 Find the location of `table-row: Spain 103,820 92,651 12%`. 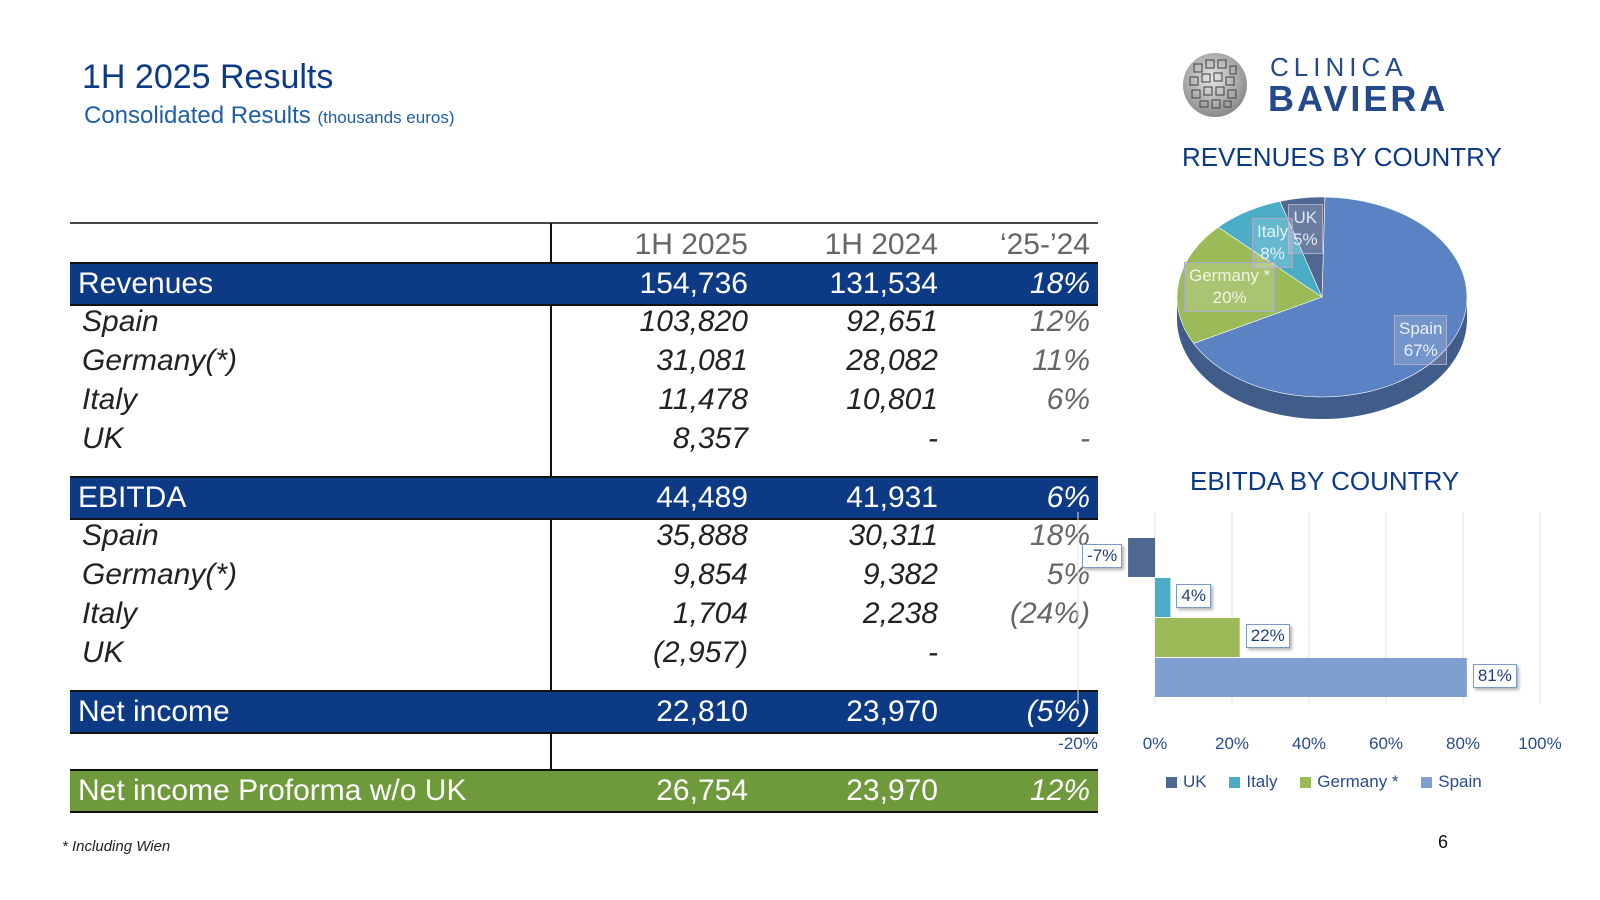

table-row: Spain 103,820 92,651 12% is located at coordinates (584, 322).